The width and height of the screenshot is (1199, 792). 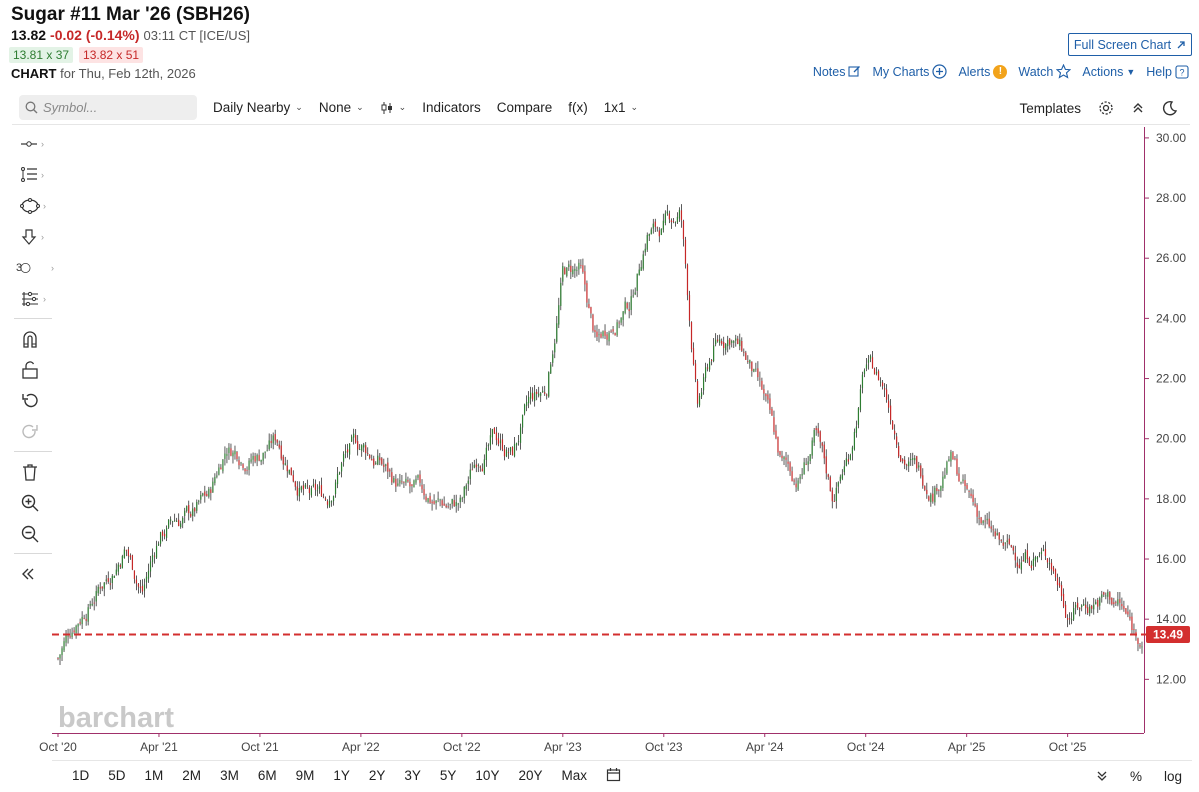 What do you see at coordinates (578, 107) in the screenshot?
I see `function-button: f(x)` at bounding box center [578, 107].